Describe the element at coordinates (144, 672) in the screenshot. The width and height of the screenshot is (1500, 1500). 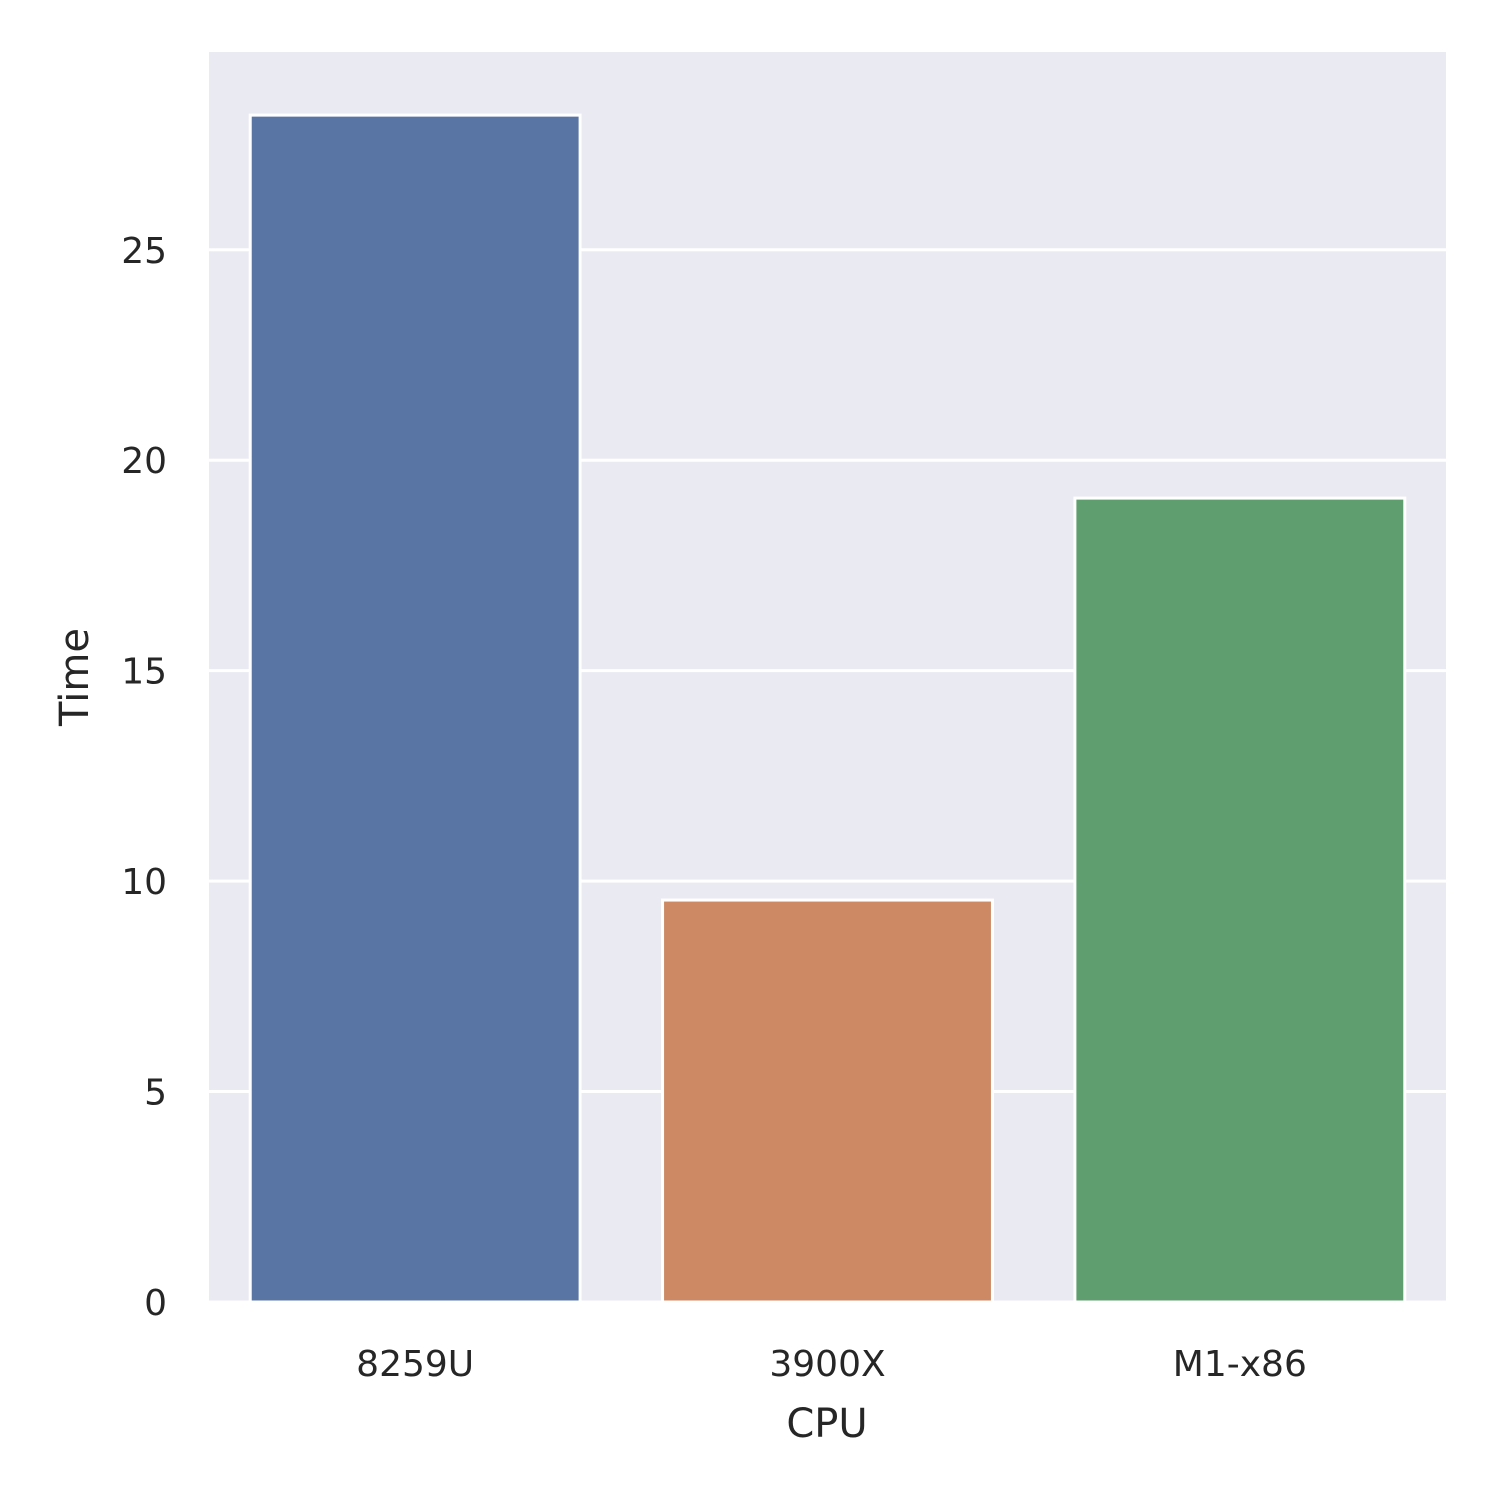
I see `y-tick-label: 15` at that location.